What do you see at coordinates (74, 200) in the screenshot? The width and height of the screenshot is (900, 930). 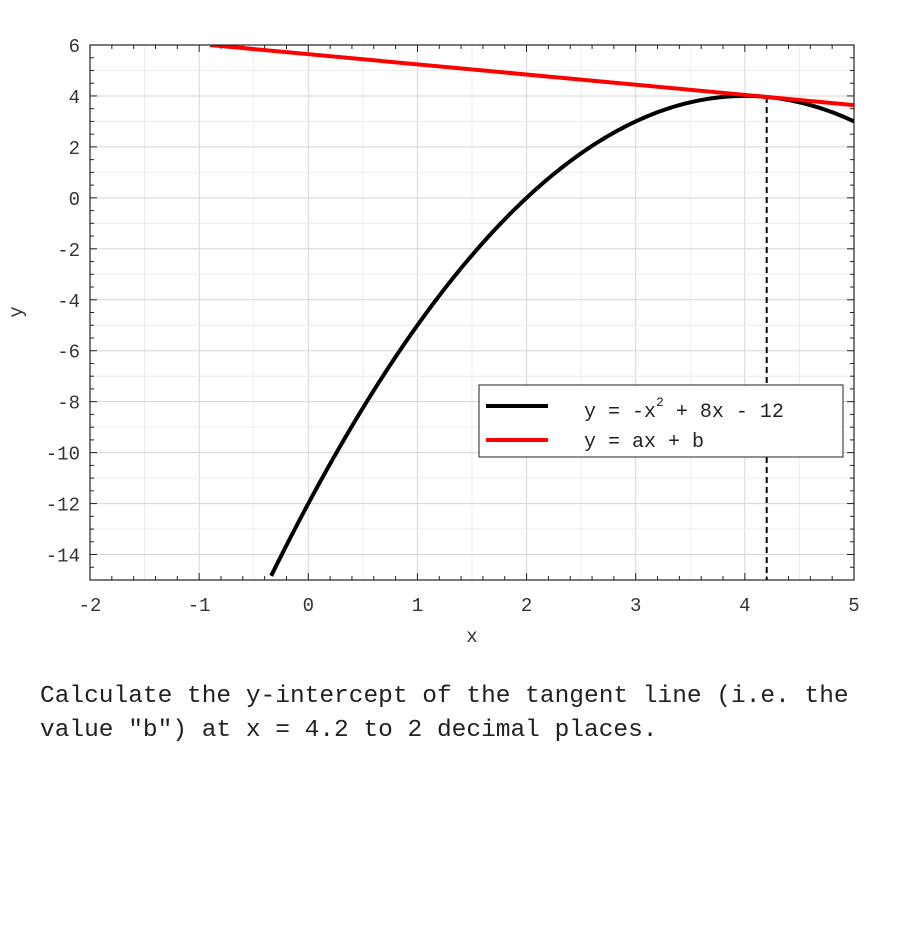 I see `y-tick-label: 0` at bounding box center [74, 200].